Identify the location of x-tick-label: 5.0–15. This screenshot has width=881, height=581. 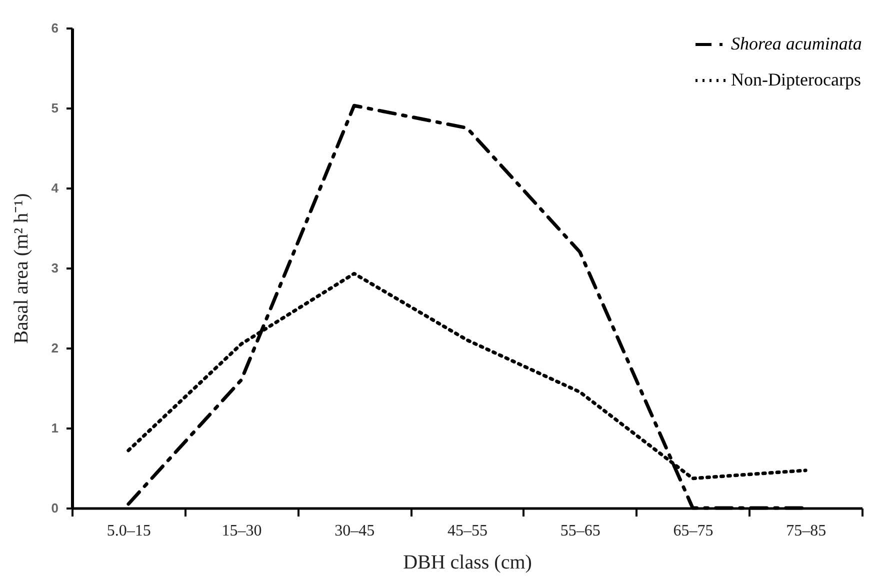
(128, 531).